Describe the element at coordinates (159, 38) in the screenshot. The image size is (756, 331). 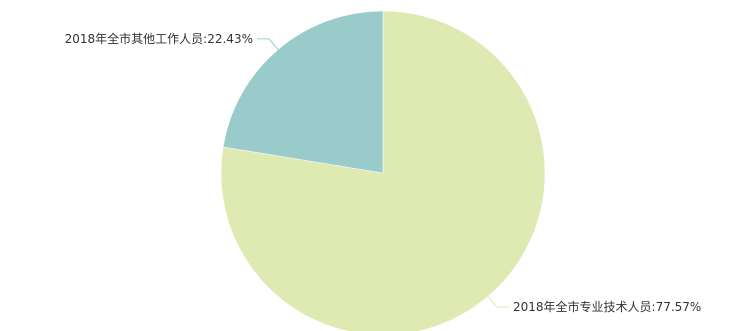
I see `slice-label-1: 2018年全市其他工作人员:22.43%` at that location.